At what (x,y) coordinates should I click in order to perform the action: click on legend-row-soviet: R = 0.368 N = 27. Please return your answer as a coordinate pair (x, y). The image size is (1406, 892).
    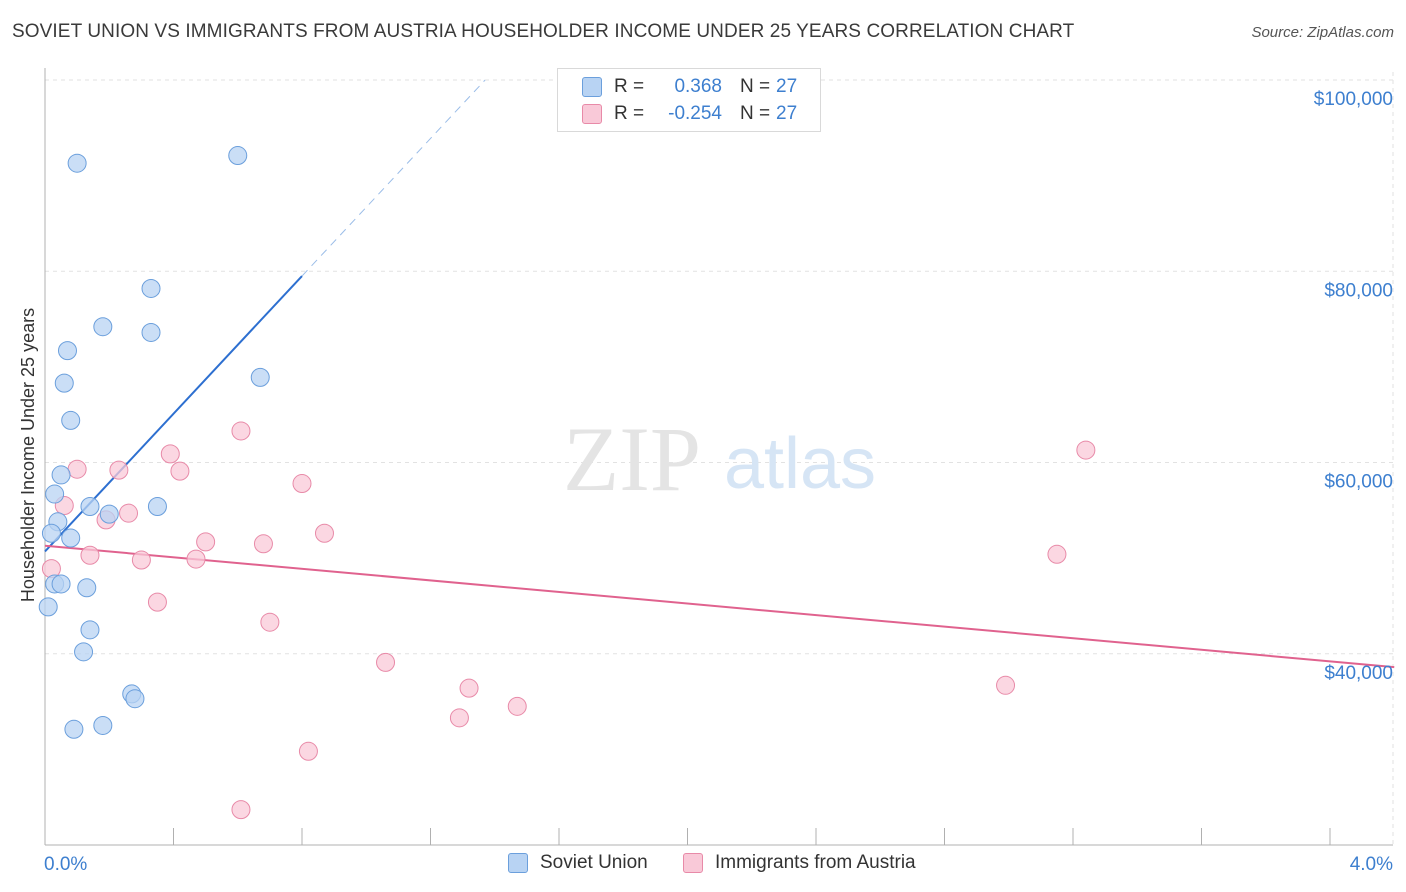
    Looking at the image, I should click on (689, 87).